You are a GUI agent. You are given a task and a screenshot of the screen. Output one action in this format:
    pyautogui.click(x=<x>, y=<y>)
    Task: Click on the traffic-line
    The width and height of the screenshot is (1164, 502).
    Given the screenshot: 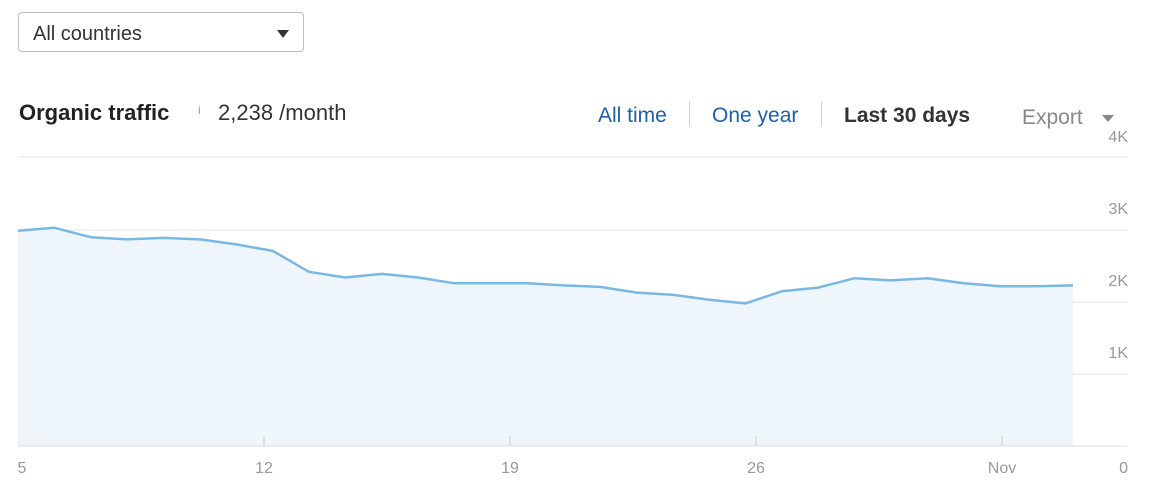 What is the action you would take?
    pyautogui.click(x=545, y=265)
    